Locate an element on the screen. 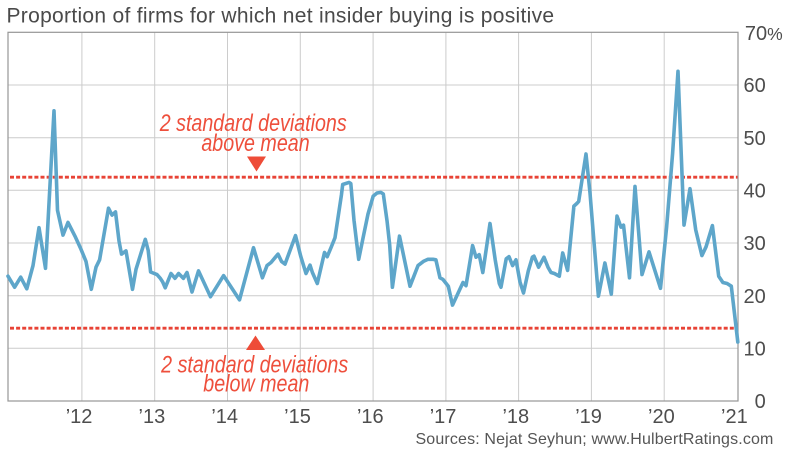 Image resolution: width=785 pixels, height=458 pixels. svg-text: 10 is located at coordinates (755, 349).